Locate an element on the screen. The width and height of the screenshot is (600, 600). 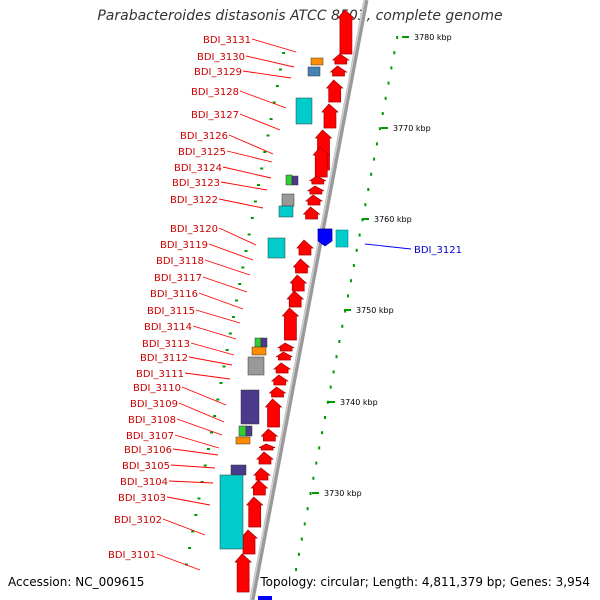
gene-label: BDI_3126 is located at coordinates (204, 136).